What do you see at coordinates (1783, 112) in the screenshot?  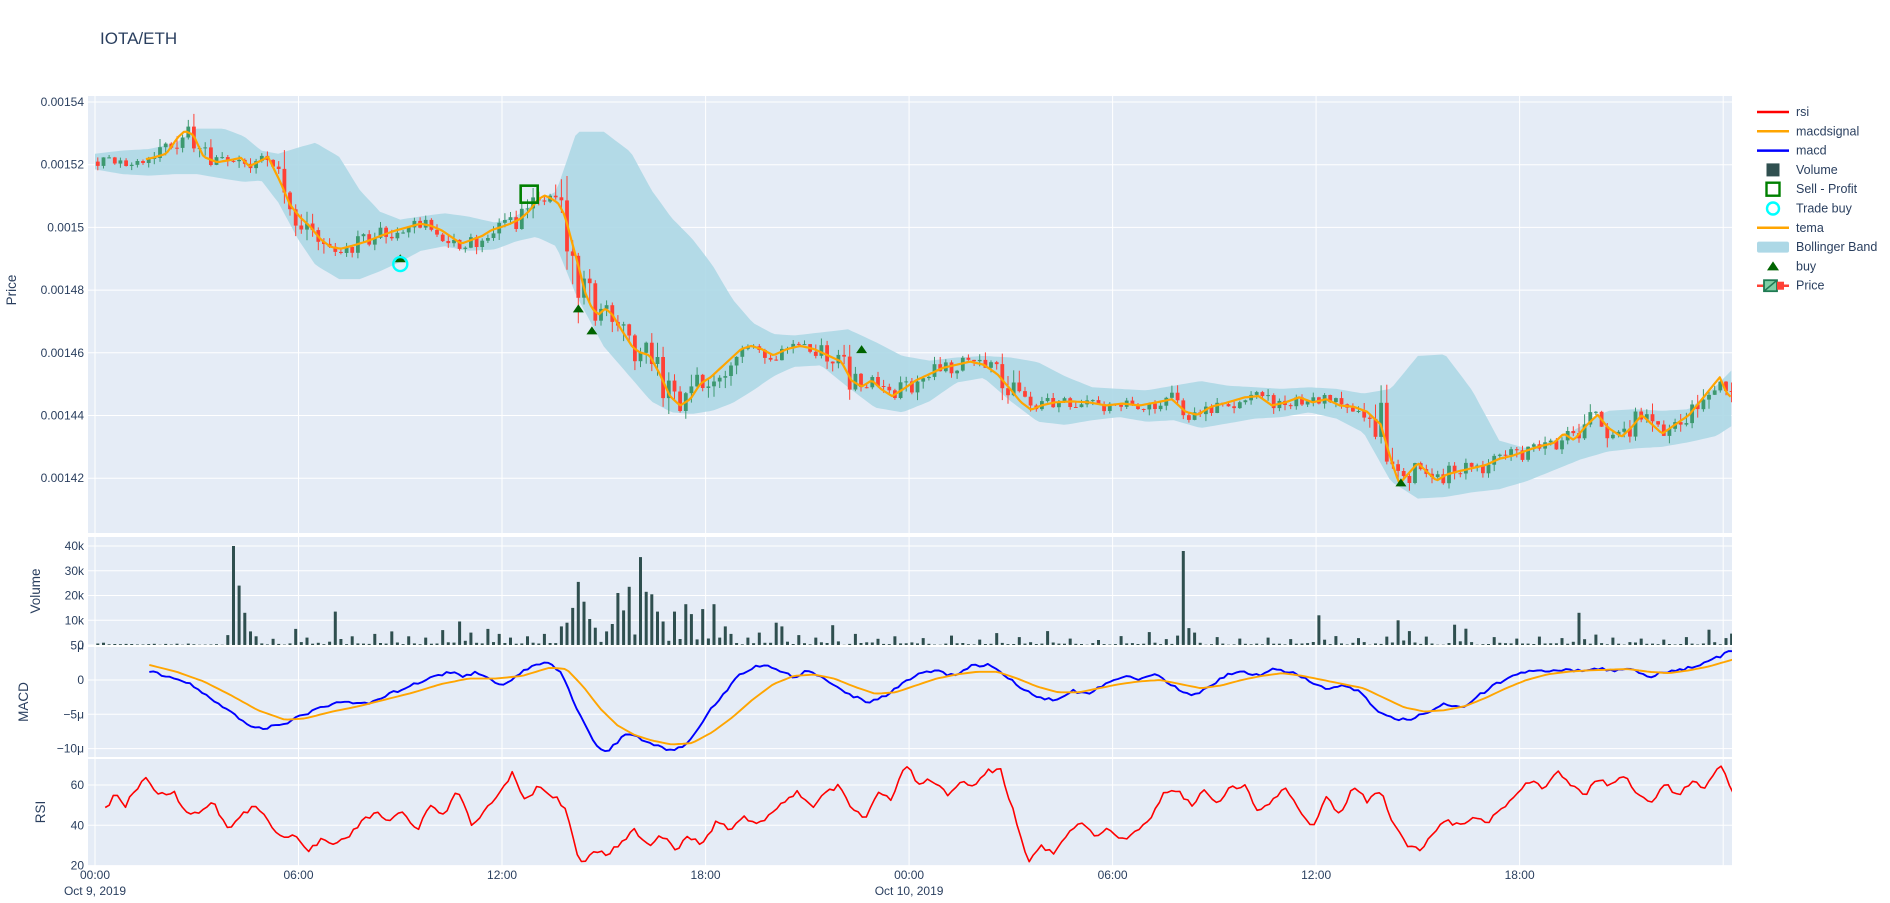 I see `legend-item-rsi: rsi` at bounding box center [1783, 112].